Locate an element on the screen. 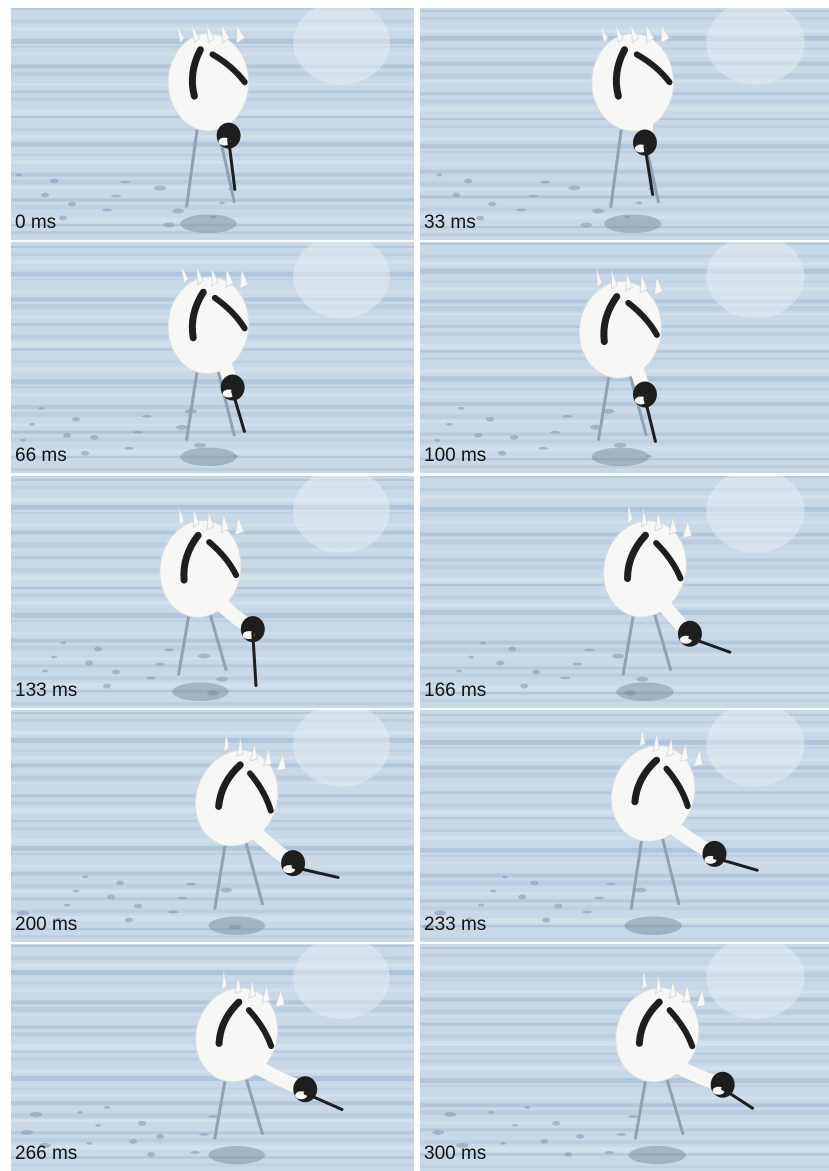  photo-frame: 100 ms is located at coordinates (624, 357).